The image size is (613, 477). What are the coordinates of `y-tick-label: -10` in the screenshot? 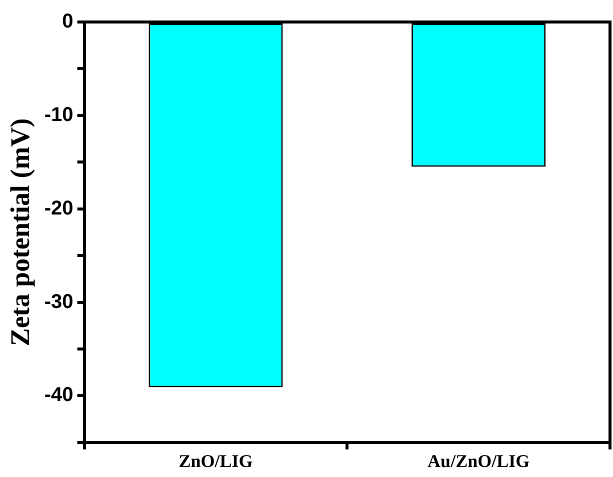 It's located at (59, 115).